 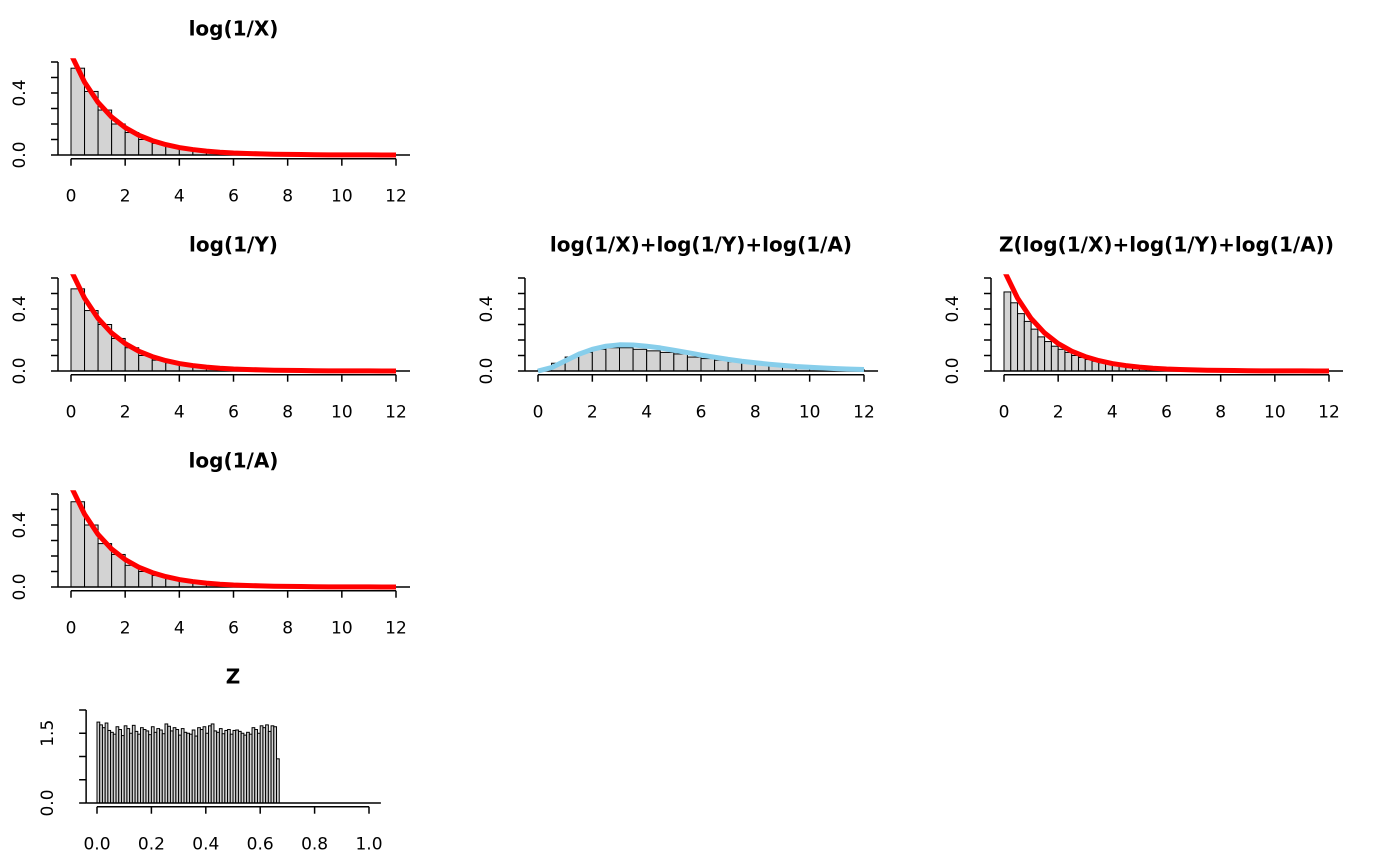 I want to click on x-tick-label: 0.6, so click(x=260, y=845).